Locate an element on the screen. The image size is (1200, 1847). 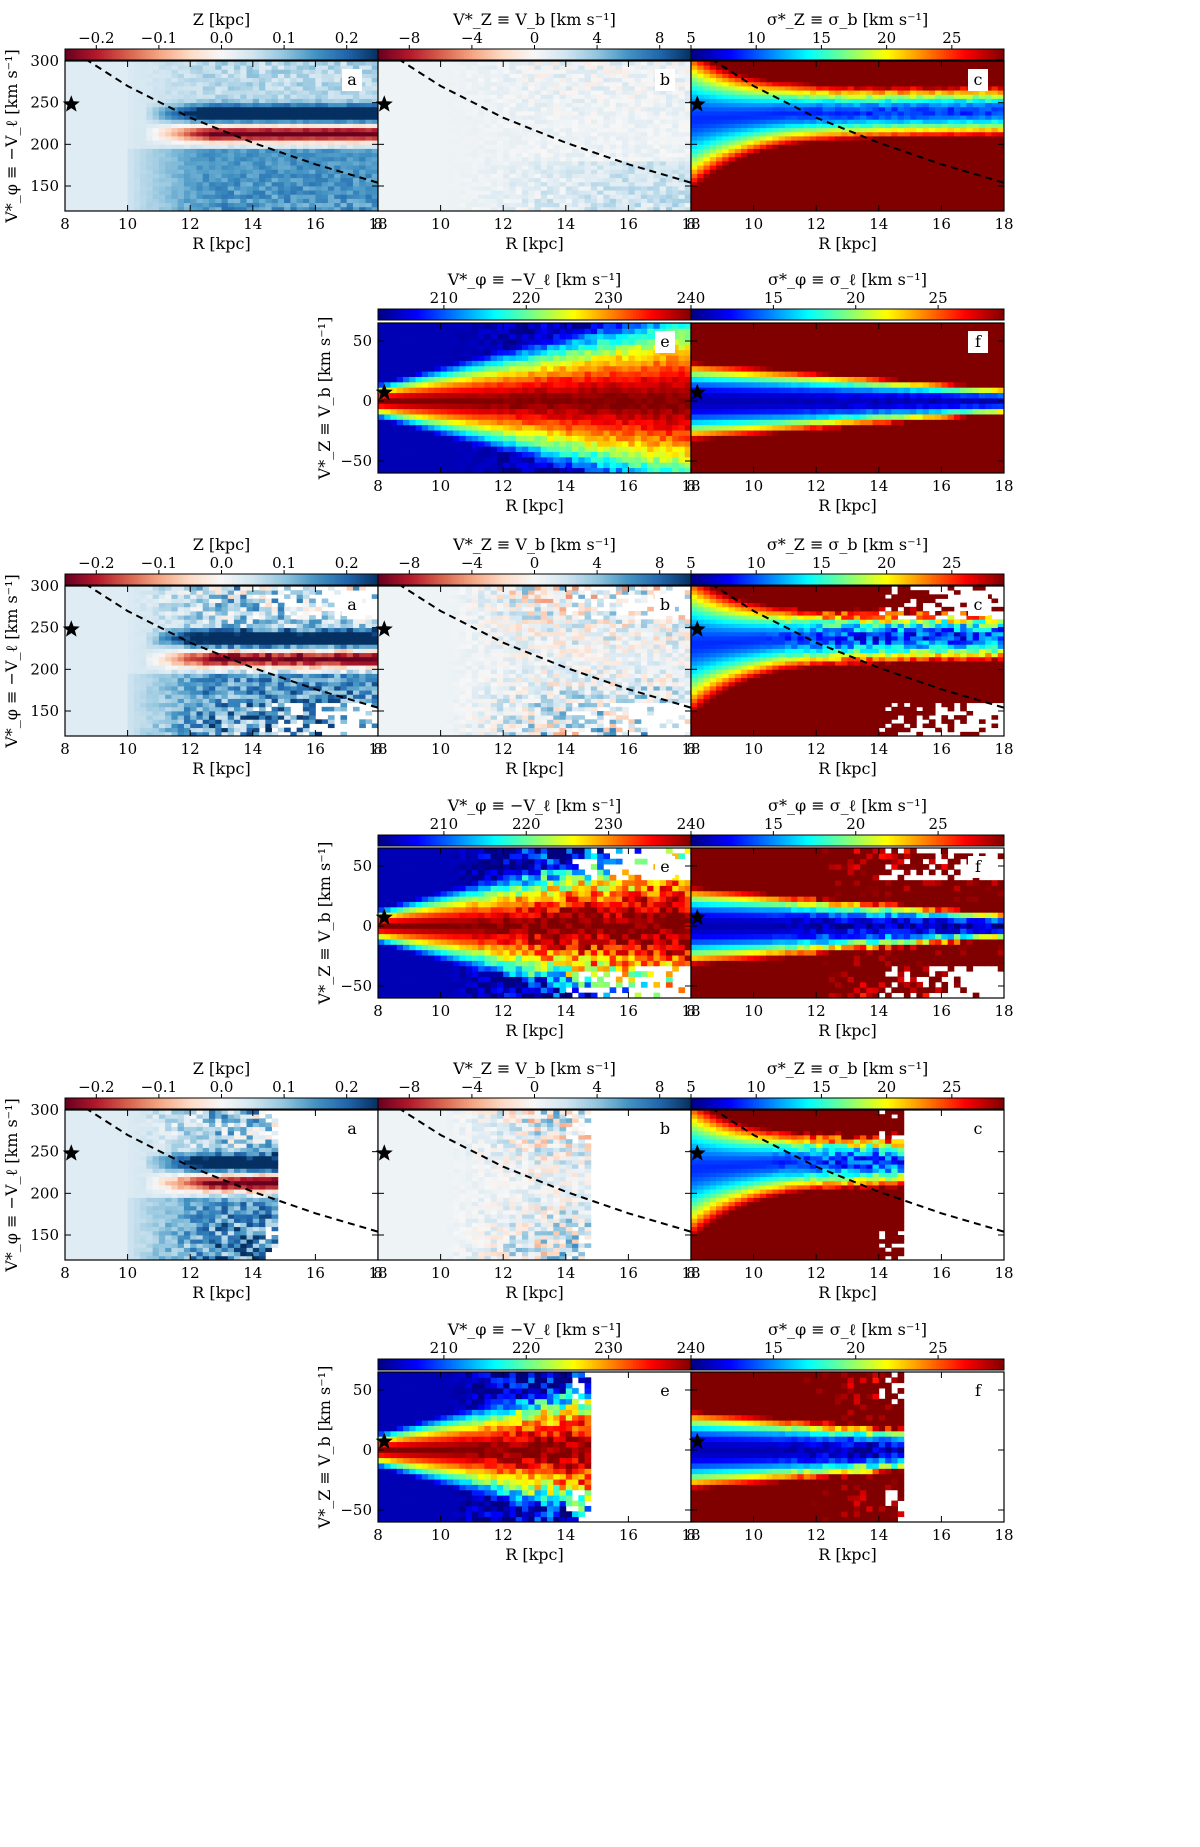
colorbar-vz: −8 −4 0 4 8V*_Z ≡ V_b [km s⁻¹] is located at coordinates (534, 560).